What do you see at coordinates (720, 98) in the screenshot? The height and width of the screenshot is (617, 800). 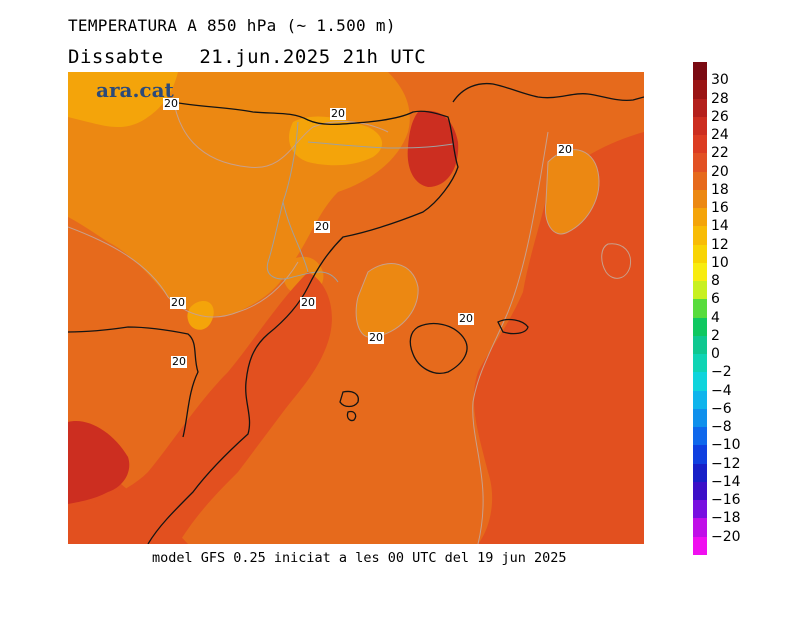 I see `legend-label: 28` at bounding box center [720, 98].